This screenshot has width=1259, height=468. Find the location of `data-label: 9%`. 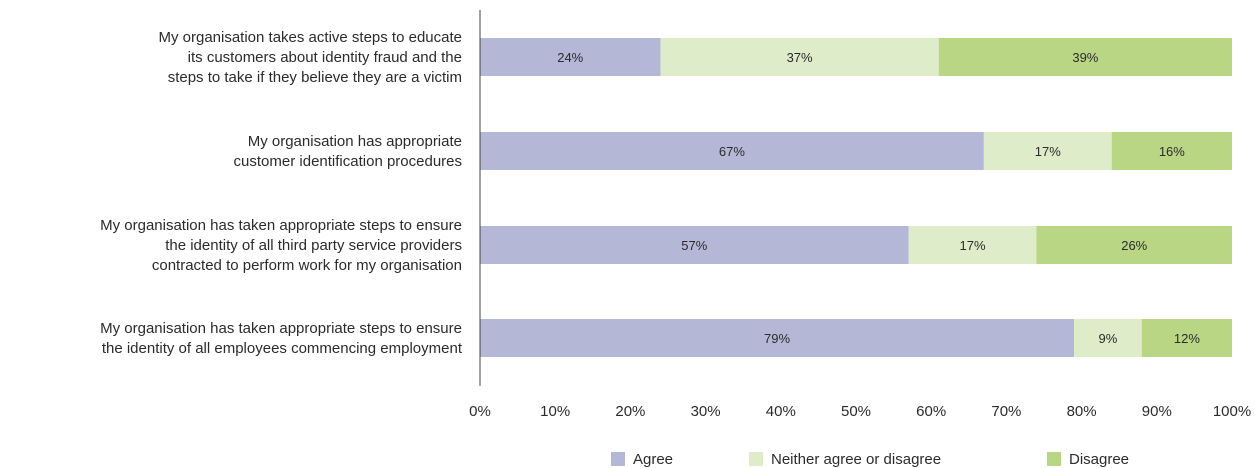

data-label: 9% is located at coordinates (1108, 338).